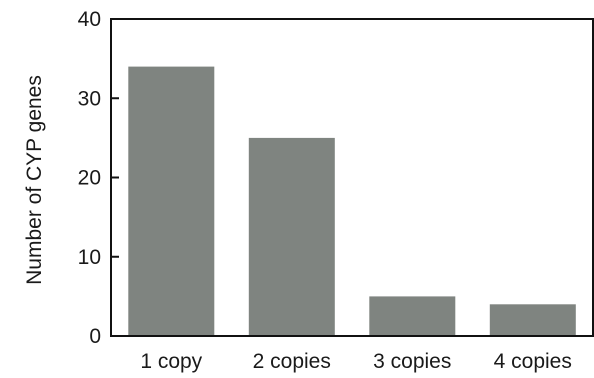 This screenshot has width=594, height=378. What do you see at coordinates (356, 361) in the screenshot?
I see `x-ticks-layer: 1 copy 2 copies 3 copies 4 copies` at bounding box center [356, 361].